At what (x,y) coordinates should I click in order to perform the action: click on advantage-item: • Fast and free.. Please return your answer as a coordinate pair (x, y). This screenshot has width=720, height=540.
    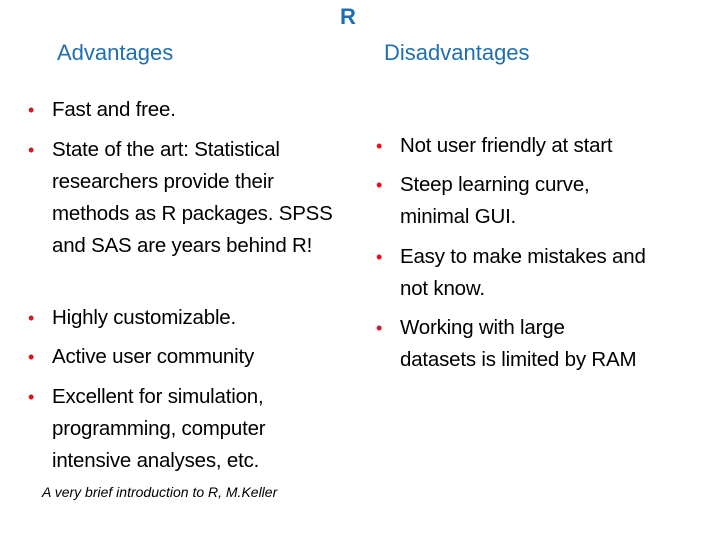
    Looking at the image, I should click on (180, 110).